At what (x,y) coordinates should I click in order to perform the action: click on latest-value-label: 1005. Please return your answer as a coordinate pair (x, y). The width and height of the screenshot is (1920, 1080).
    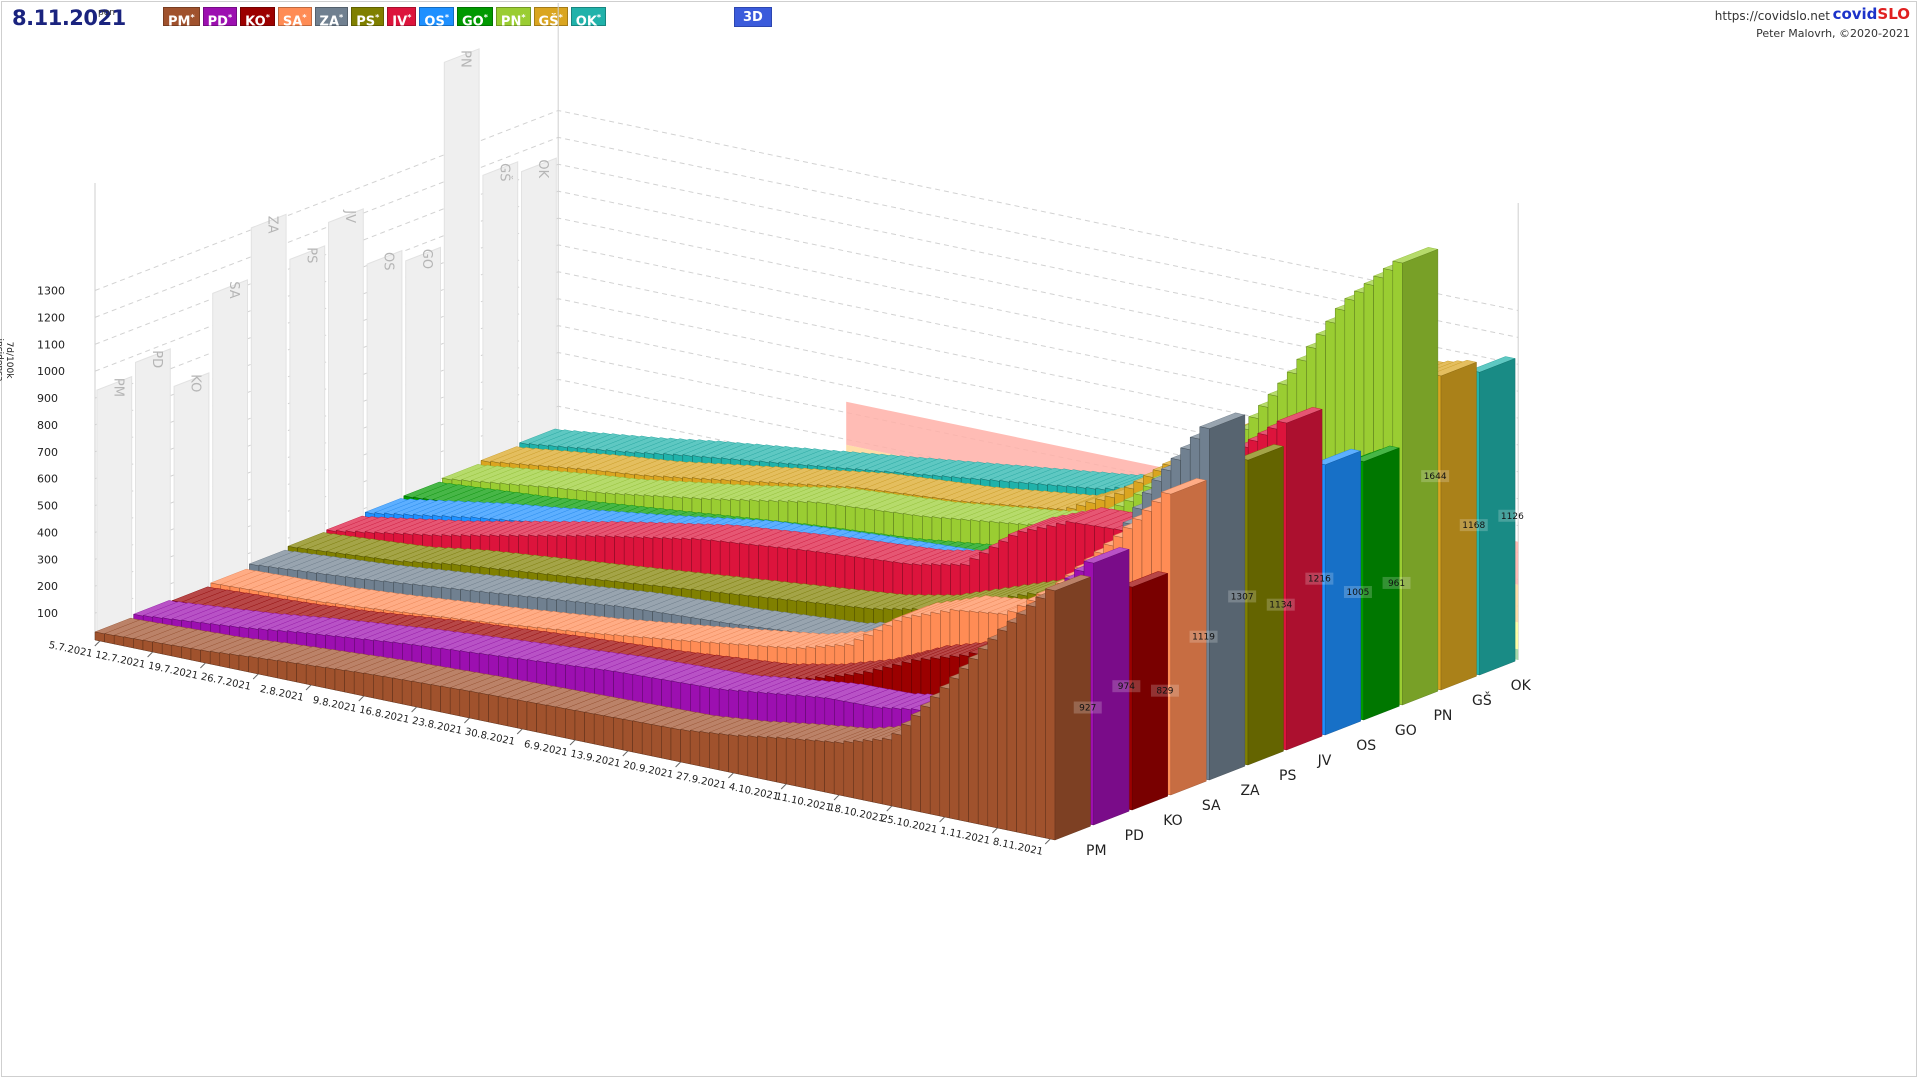
    Looking at the image, I should click on (1358, 593).